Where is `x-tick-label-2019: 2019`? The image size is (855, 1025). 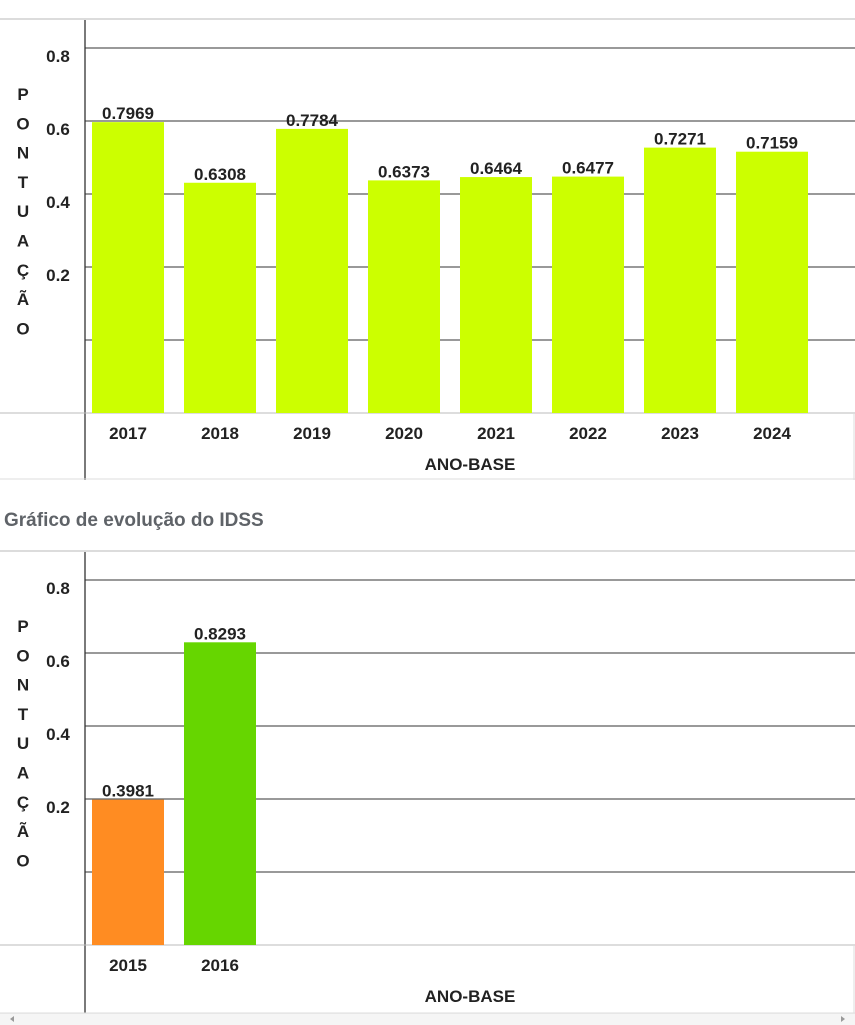
x-tick-label-2019: 2019 is located at coordinates (312, 433).